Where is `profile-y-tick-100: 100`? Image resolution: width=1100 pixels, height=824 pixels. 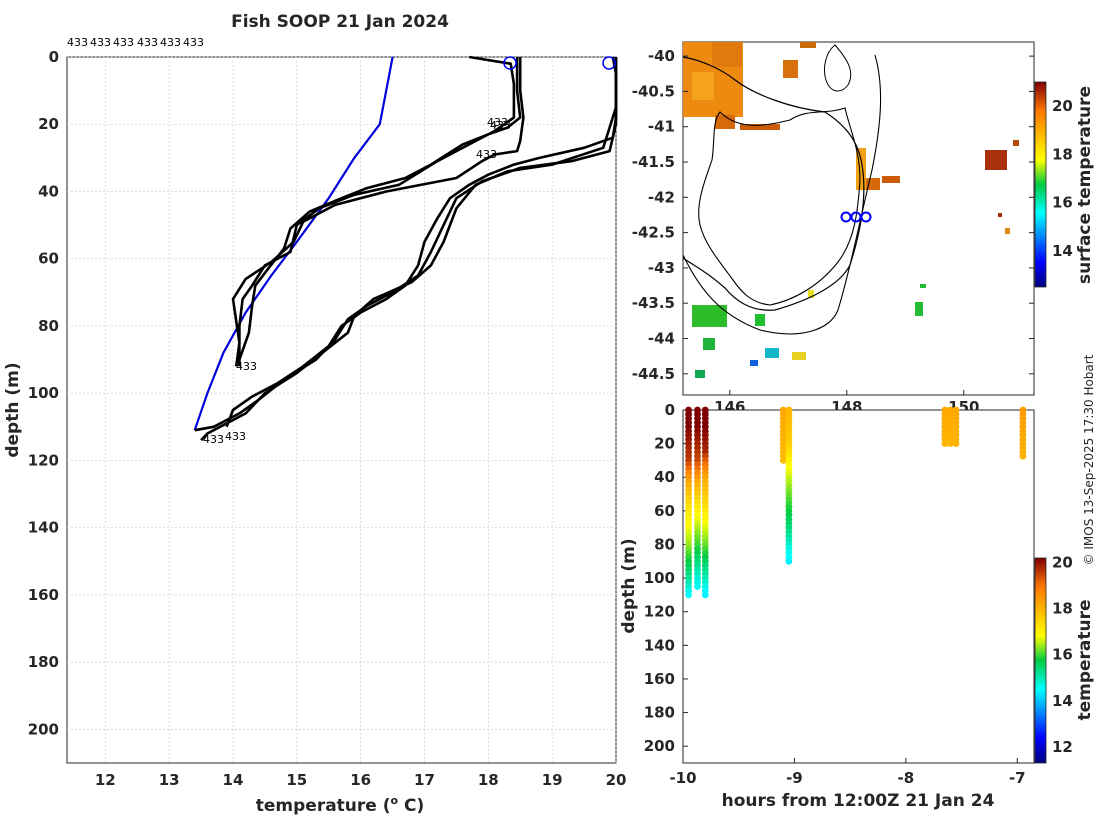
profile-y-tick-100: 100 is located at coordinates (43, 393).